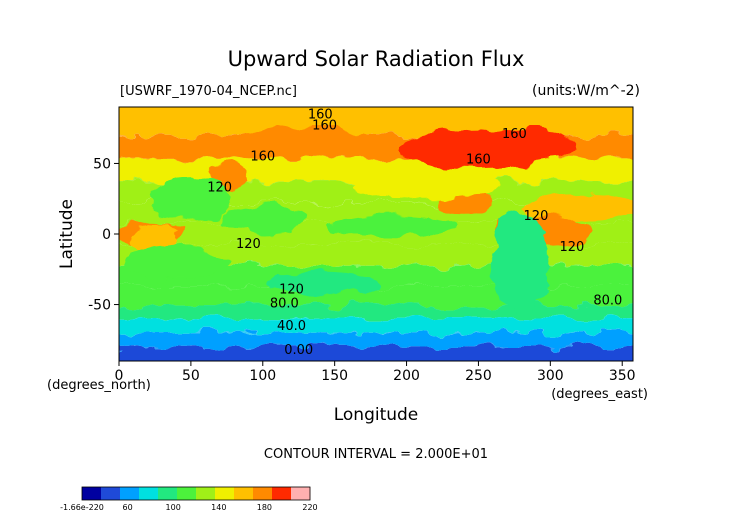 The image size is (752, 532). Describe the element at coordinates (309, 507) in the screenshot. I see `colorbar-tick-label: 220` at that location.